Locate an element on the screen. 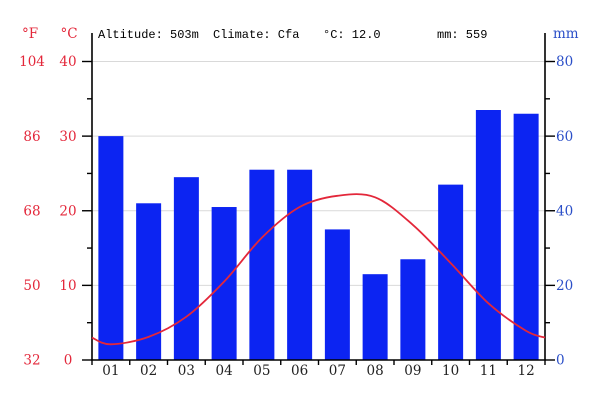 Image resolution: width=600 pixels, height=400 pixels. month-label: 01 is located at coordinates (110, 371).